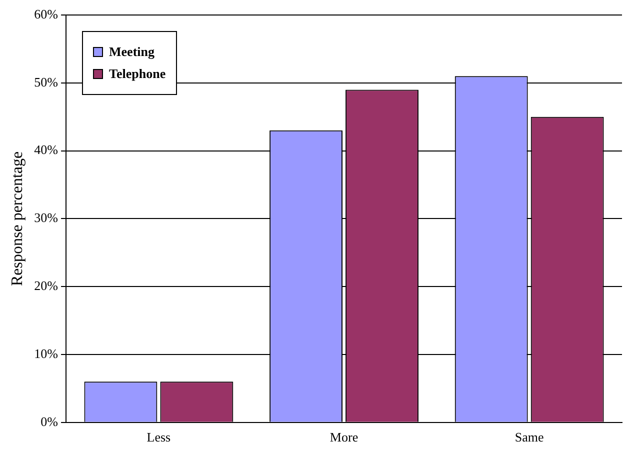 The image size is (628, 453). What do you see at coordinates (46, 286) in the screenshot?
I see `y-tick-label: 20%` at bounding box center [46, 286].